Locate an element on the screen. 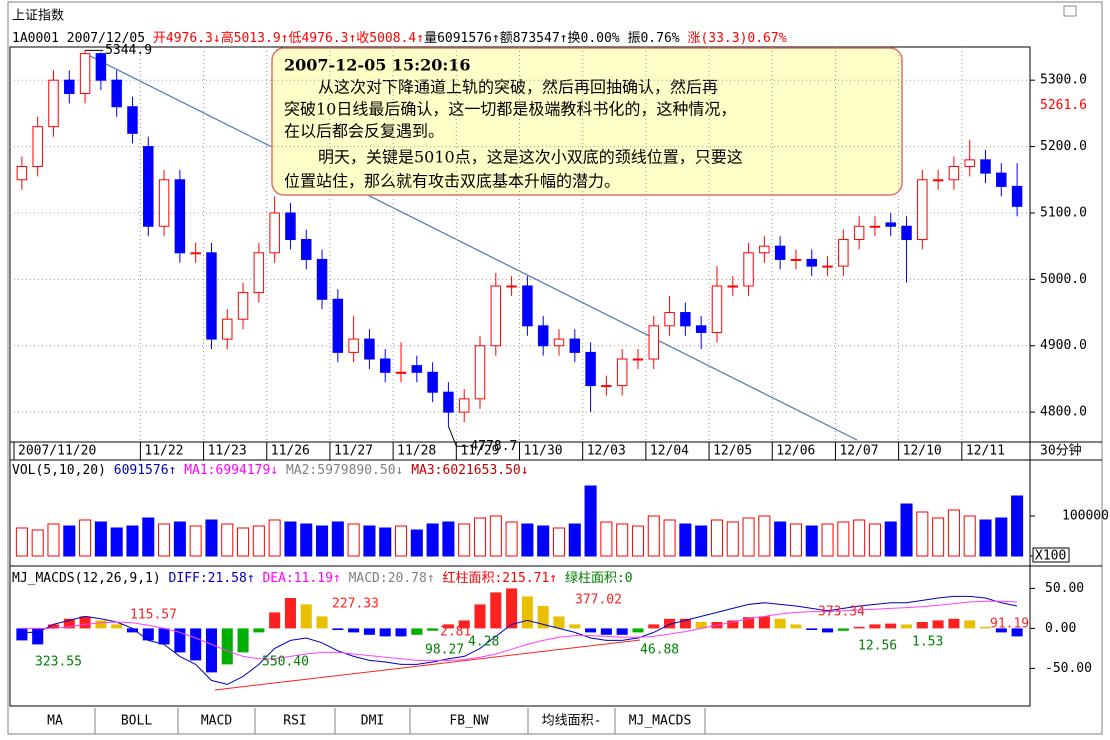 Image resolution: width=1110 pixels, height=740 pixels. tab-bar: MA BOLL MACD RSI DMI FB_NW 均线面积- MJ_MACDS is located at coordinates (376, 721).